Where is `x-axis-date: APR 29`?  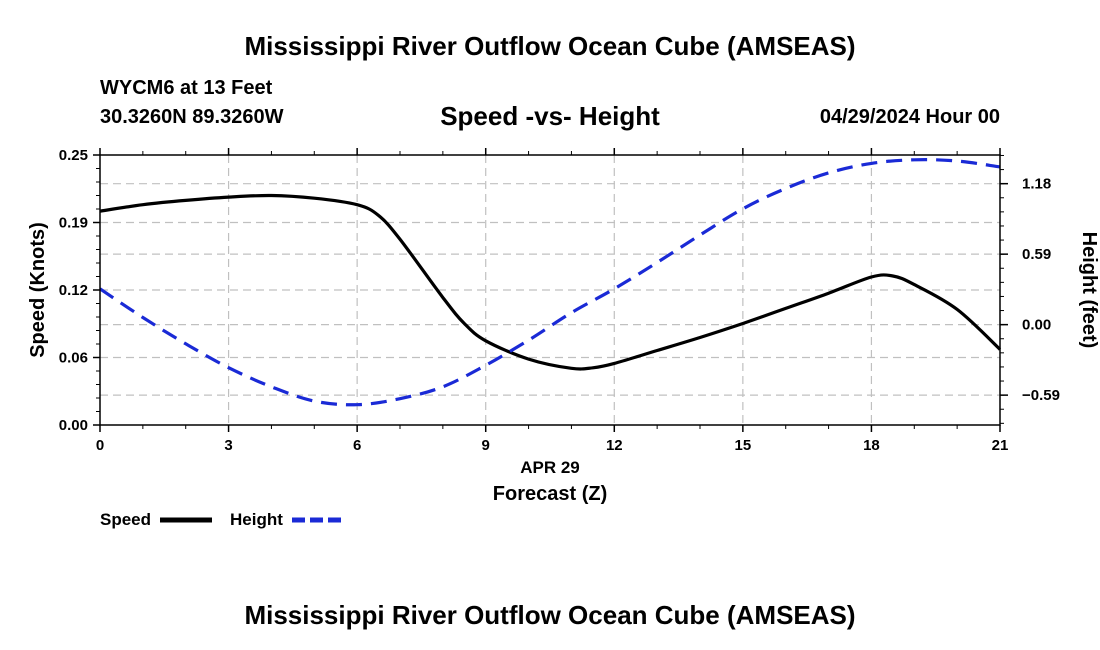
x-axis-date: APR 29 is located at coordinates (550, 467).